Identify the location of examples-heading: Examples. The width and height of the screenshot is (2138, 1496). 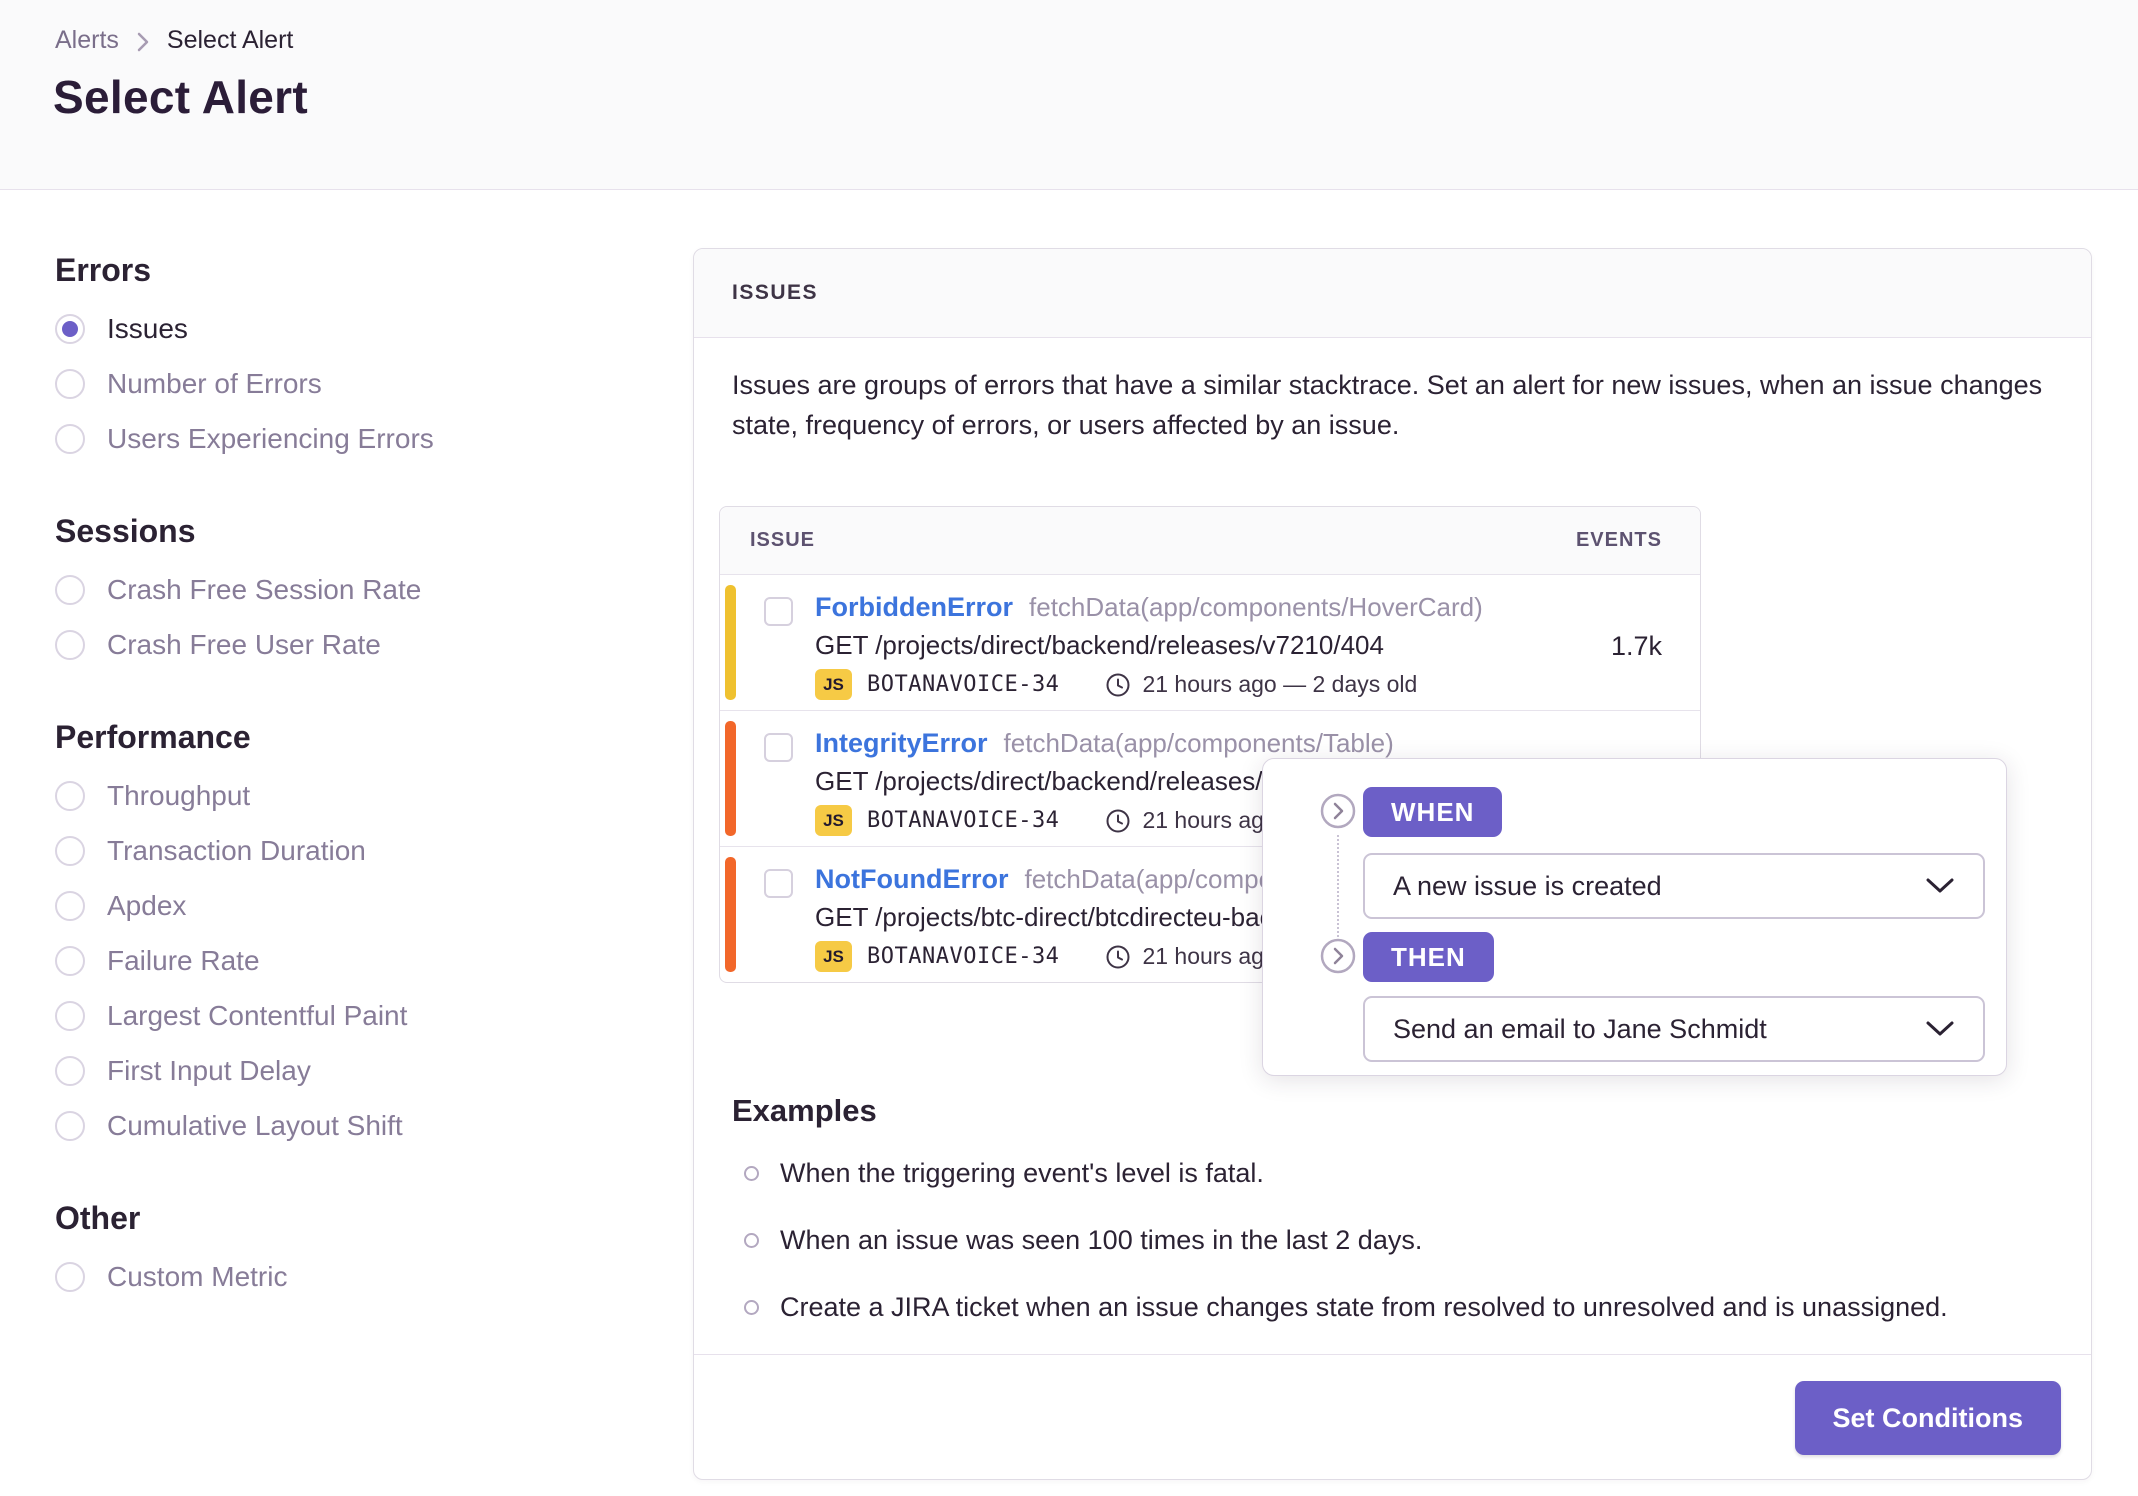
(804, 1110).